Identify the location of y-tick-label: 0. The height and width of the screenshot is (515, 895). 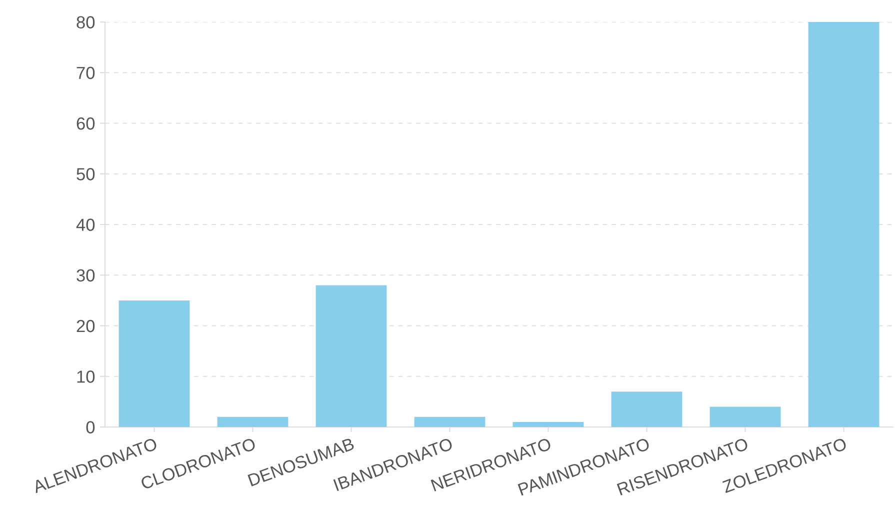
(90, 427).